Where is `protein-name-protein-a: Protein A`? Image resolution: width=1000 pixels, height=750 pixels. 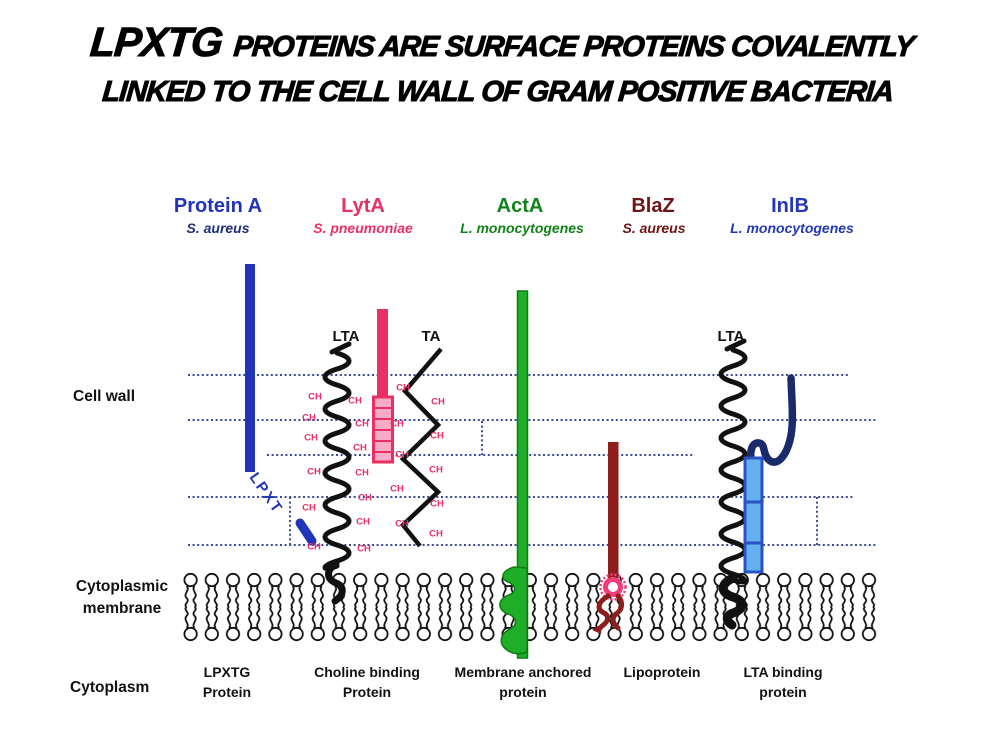 protein-name-protein-a: Protein A is located at coordinates (218, 206).